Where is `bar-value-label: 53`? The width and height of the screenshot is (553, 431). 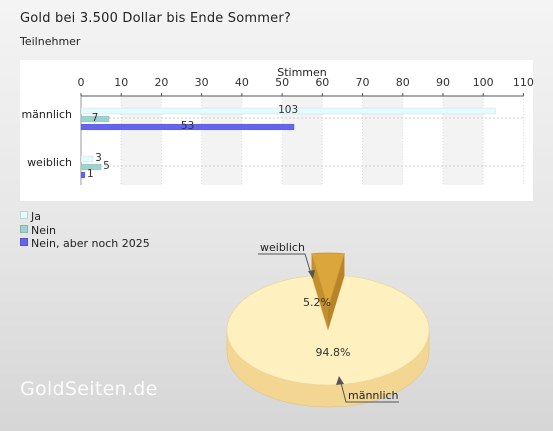 bar-value-label: 53 is located at coordinates (187, 126).